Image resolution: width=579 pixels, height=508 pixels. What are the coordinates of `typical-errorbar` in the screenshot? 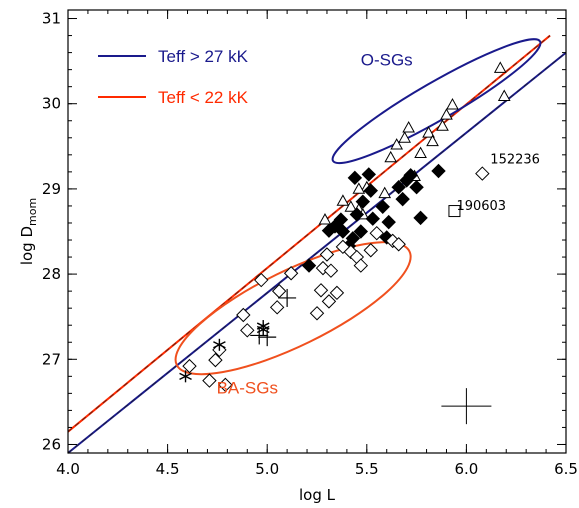 It's located at (466, 406).